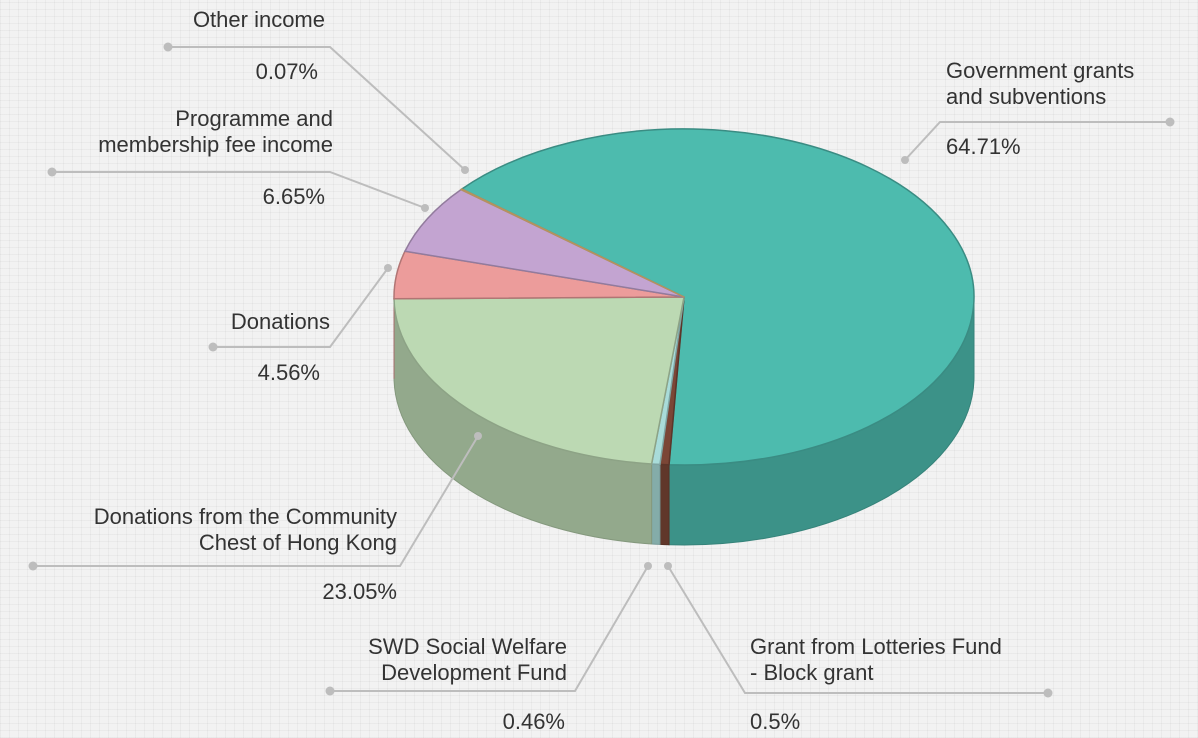 The height and width of the screenshot is (738, 1198). Describe the element at coordinates (1040, 83) in the screenshot. I see `slice-label: Government grants and subventions` at that location.